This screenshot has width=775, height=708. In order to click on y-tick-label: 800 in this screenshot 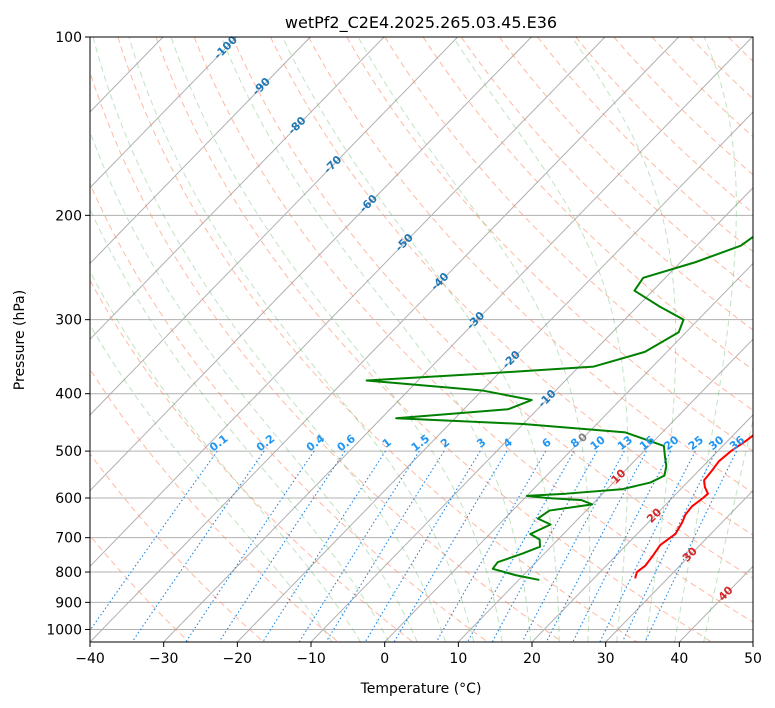, I will do `click(68, 573)`.